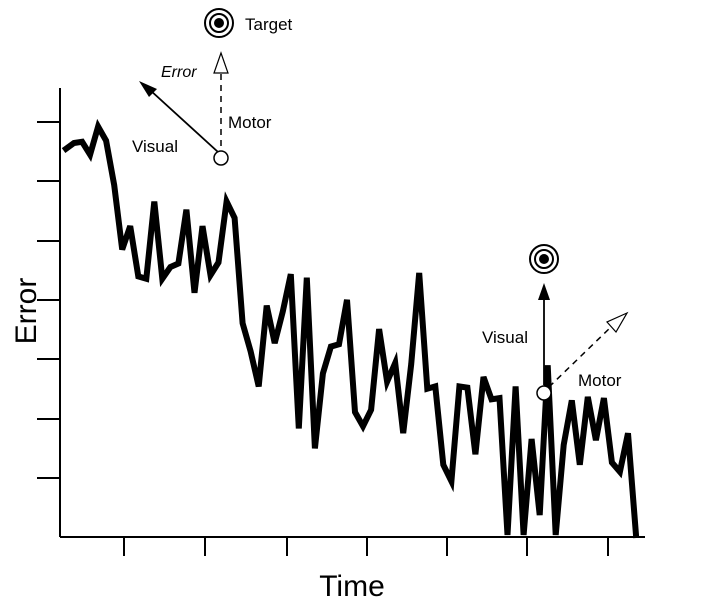  What do you see at coordinates (366, 546) in the screenshot?
I see `x-ticks` at bounding box center [366, 546].